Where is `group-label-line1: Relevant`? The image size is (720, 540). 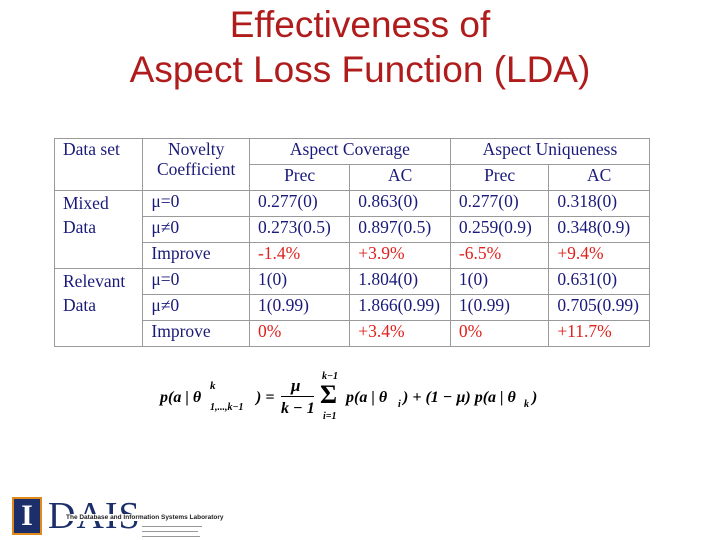
group-label-line1: Relevant is located at coordinates (94, 281).